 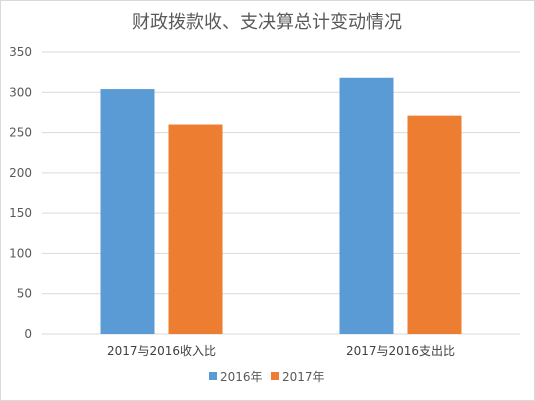 What do you see at coordinates (303, 377) in the screenshot?
I see `legend-label: 2017年` at bounding box center [303, 377].